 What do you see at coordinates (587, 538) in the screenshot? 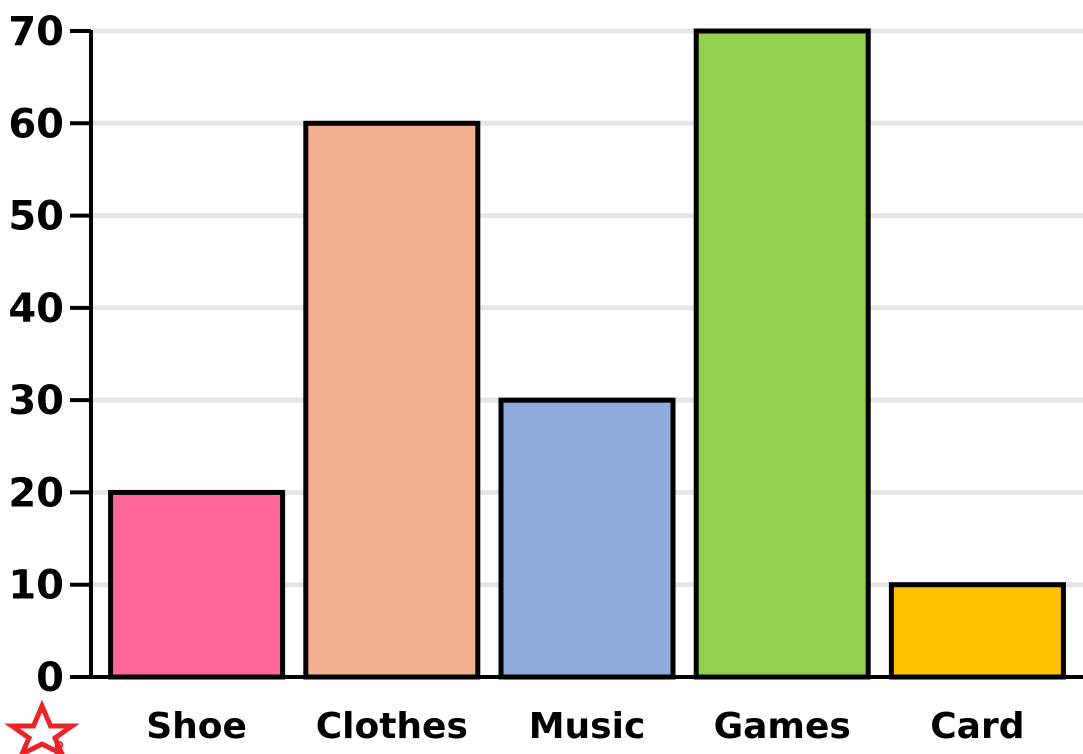
I see `bar-music` at bounding box center [587, 538].